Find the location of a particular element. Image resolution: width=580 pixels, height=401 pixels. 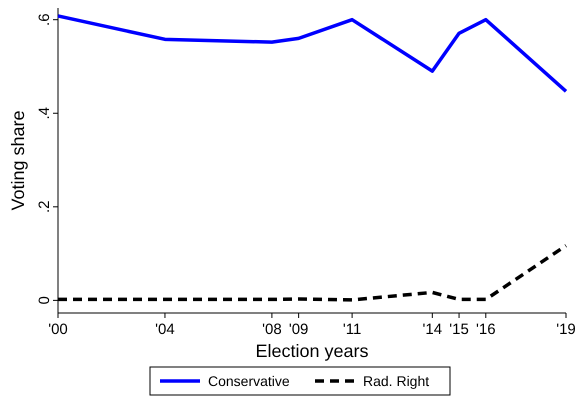

x-tick-label: '04 is located at coordinates (165, 329).